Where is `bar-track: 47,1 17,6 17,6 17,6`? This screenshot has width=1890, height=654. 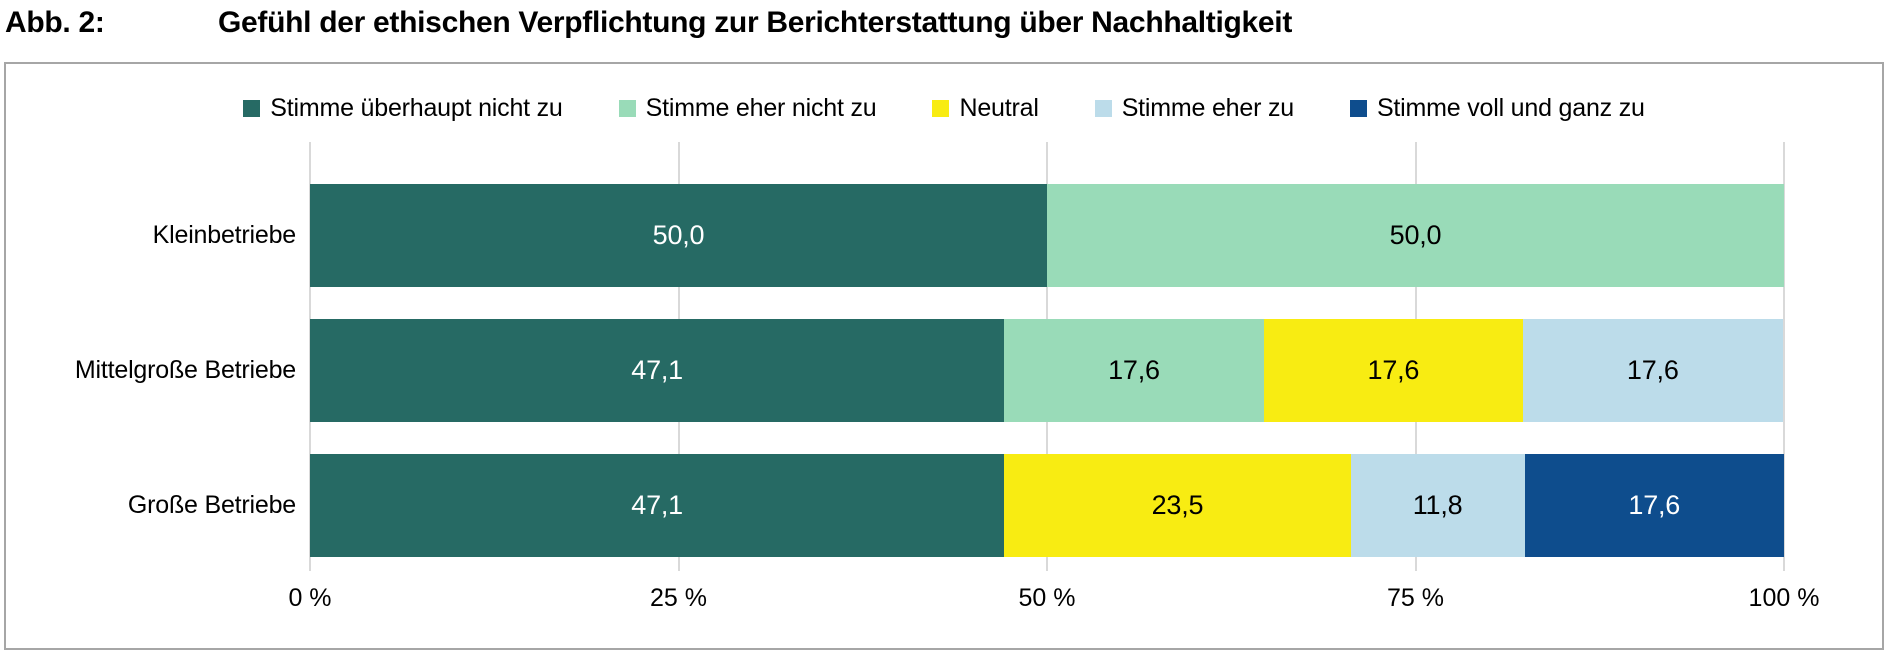 bar-track: 47,1 17,6 17,6 17,6 is located at coordinates (1047, 370).